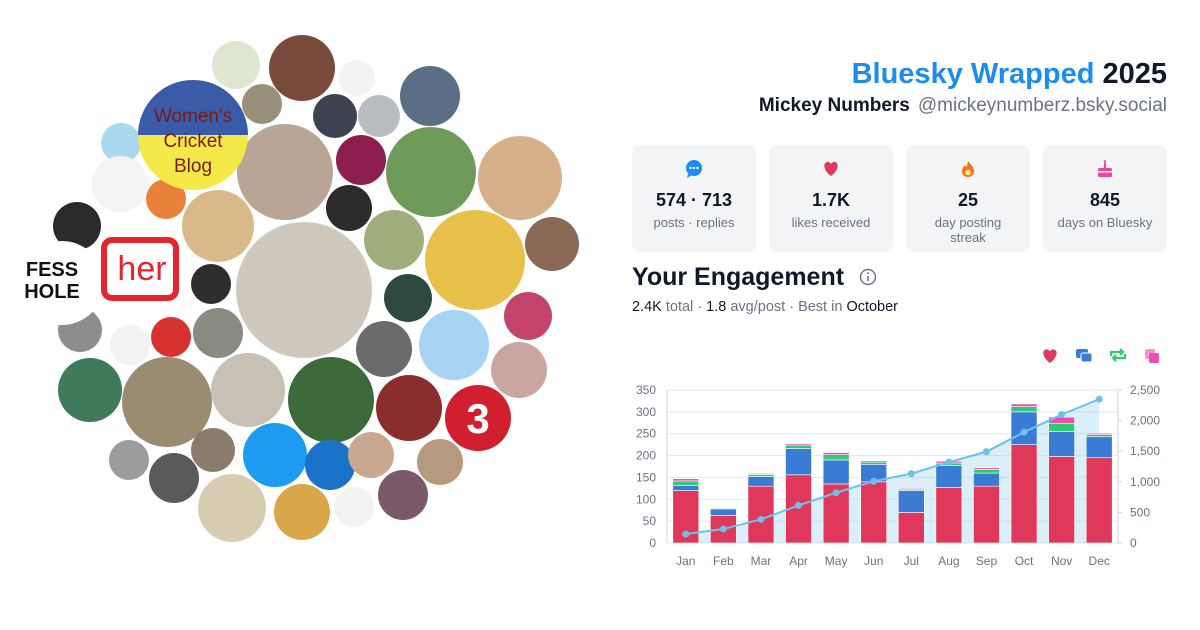  I want to click on stat-label: posts · replies, so click(694, 222).